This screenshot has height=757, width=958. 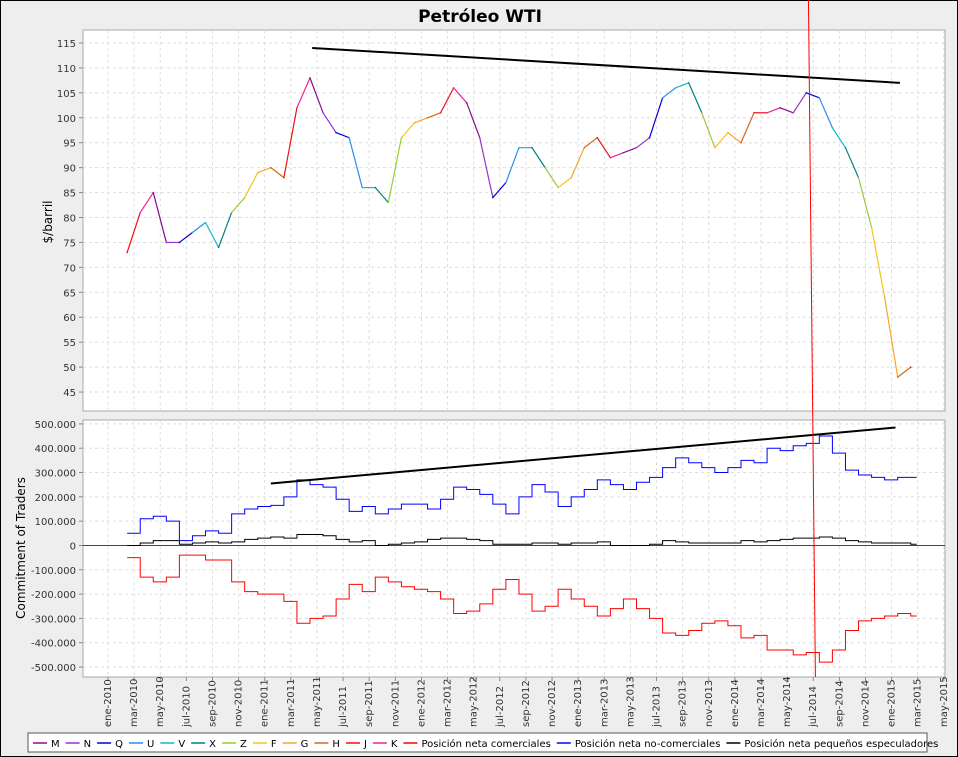 I want to click on legend-label: V, so click(x=181, y=744).